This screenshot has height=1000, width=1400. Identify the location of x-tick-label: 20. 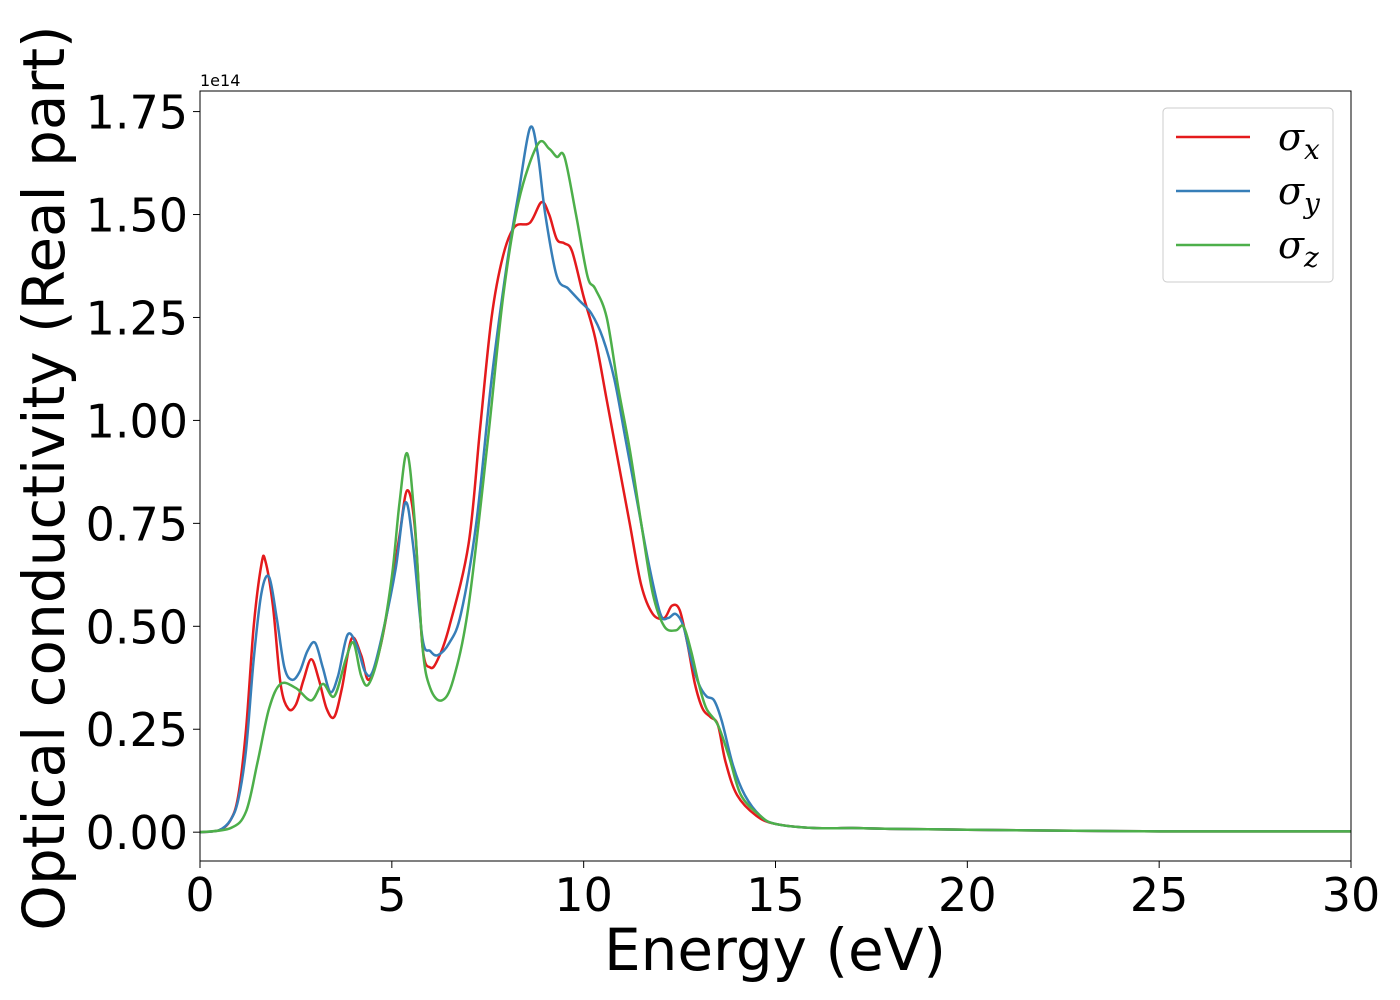
(967, 895).